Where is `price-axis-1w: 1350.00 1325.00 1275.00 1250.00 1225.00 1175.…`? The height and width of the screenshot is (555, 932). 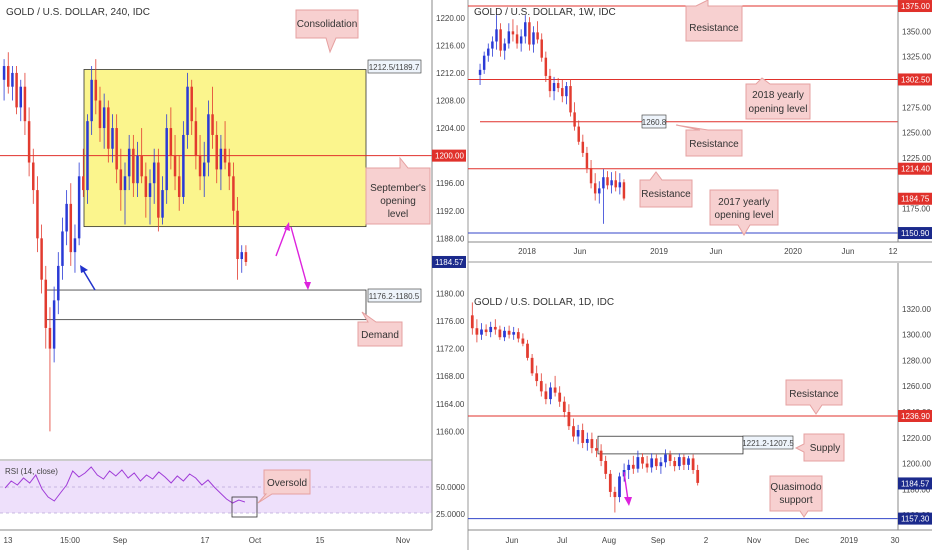
price-axis-1w: 1350.00 1325.00 1275.00 1250.00 1225.00 1175.… is located at coordinates (915, 121).